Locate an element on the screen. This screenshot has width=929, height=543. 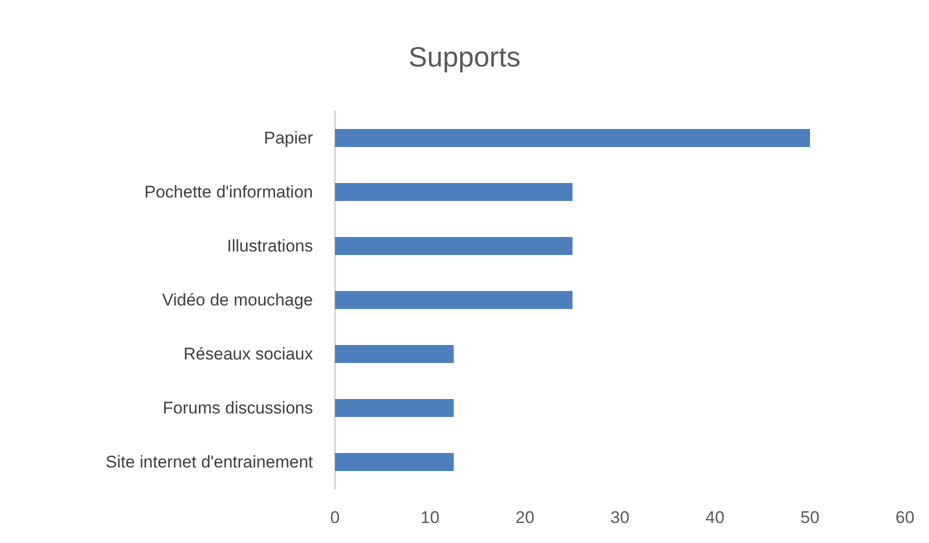
y-tick-label: Papier is located at coordinates (289, 138).